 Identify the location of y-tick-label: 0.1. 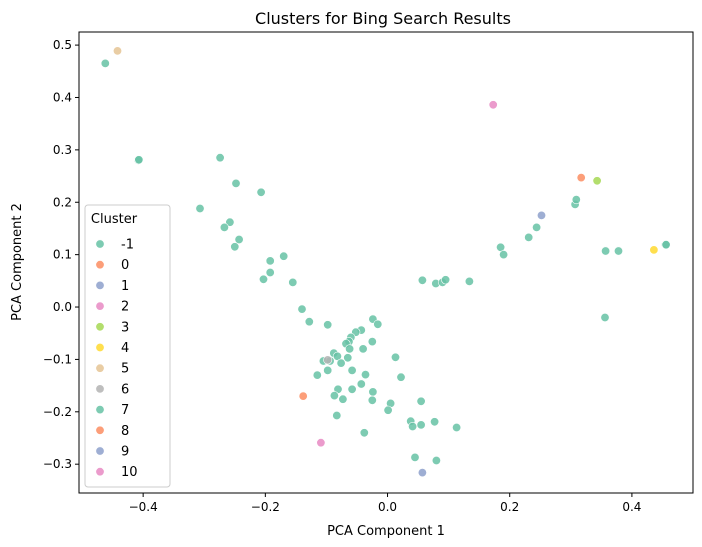
(62, 255).